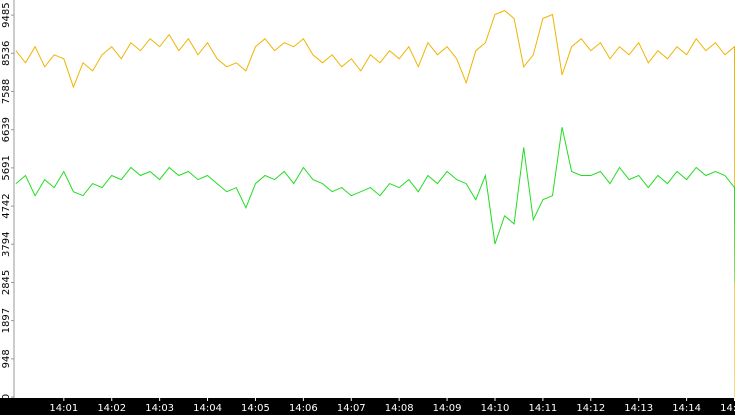 Image resolution: width=735 pixels, height=415 pixels. I want to click on x-tick-label: 14:08, so click(399, 408).